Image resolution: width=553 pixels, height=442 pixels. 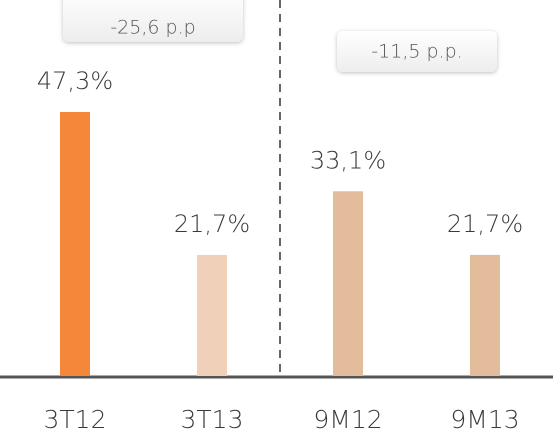 What do you see at coordinates (75, 81) in the screenshot?
I see `value-label: 47,3%` at bounding box center [75, 81].